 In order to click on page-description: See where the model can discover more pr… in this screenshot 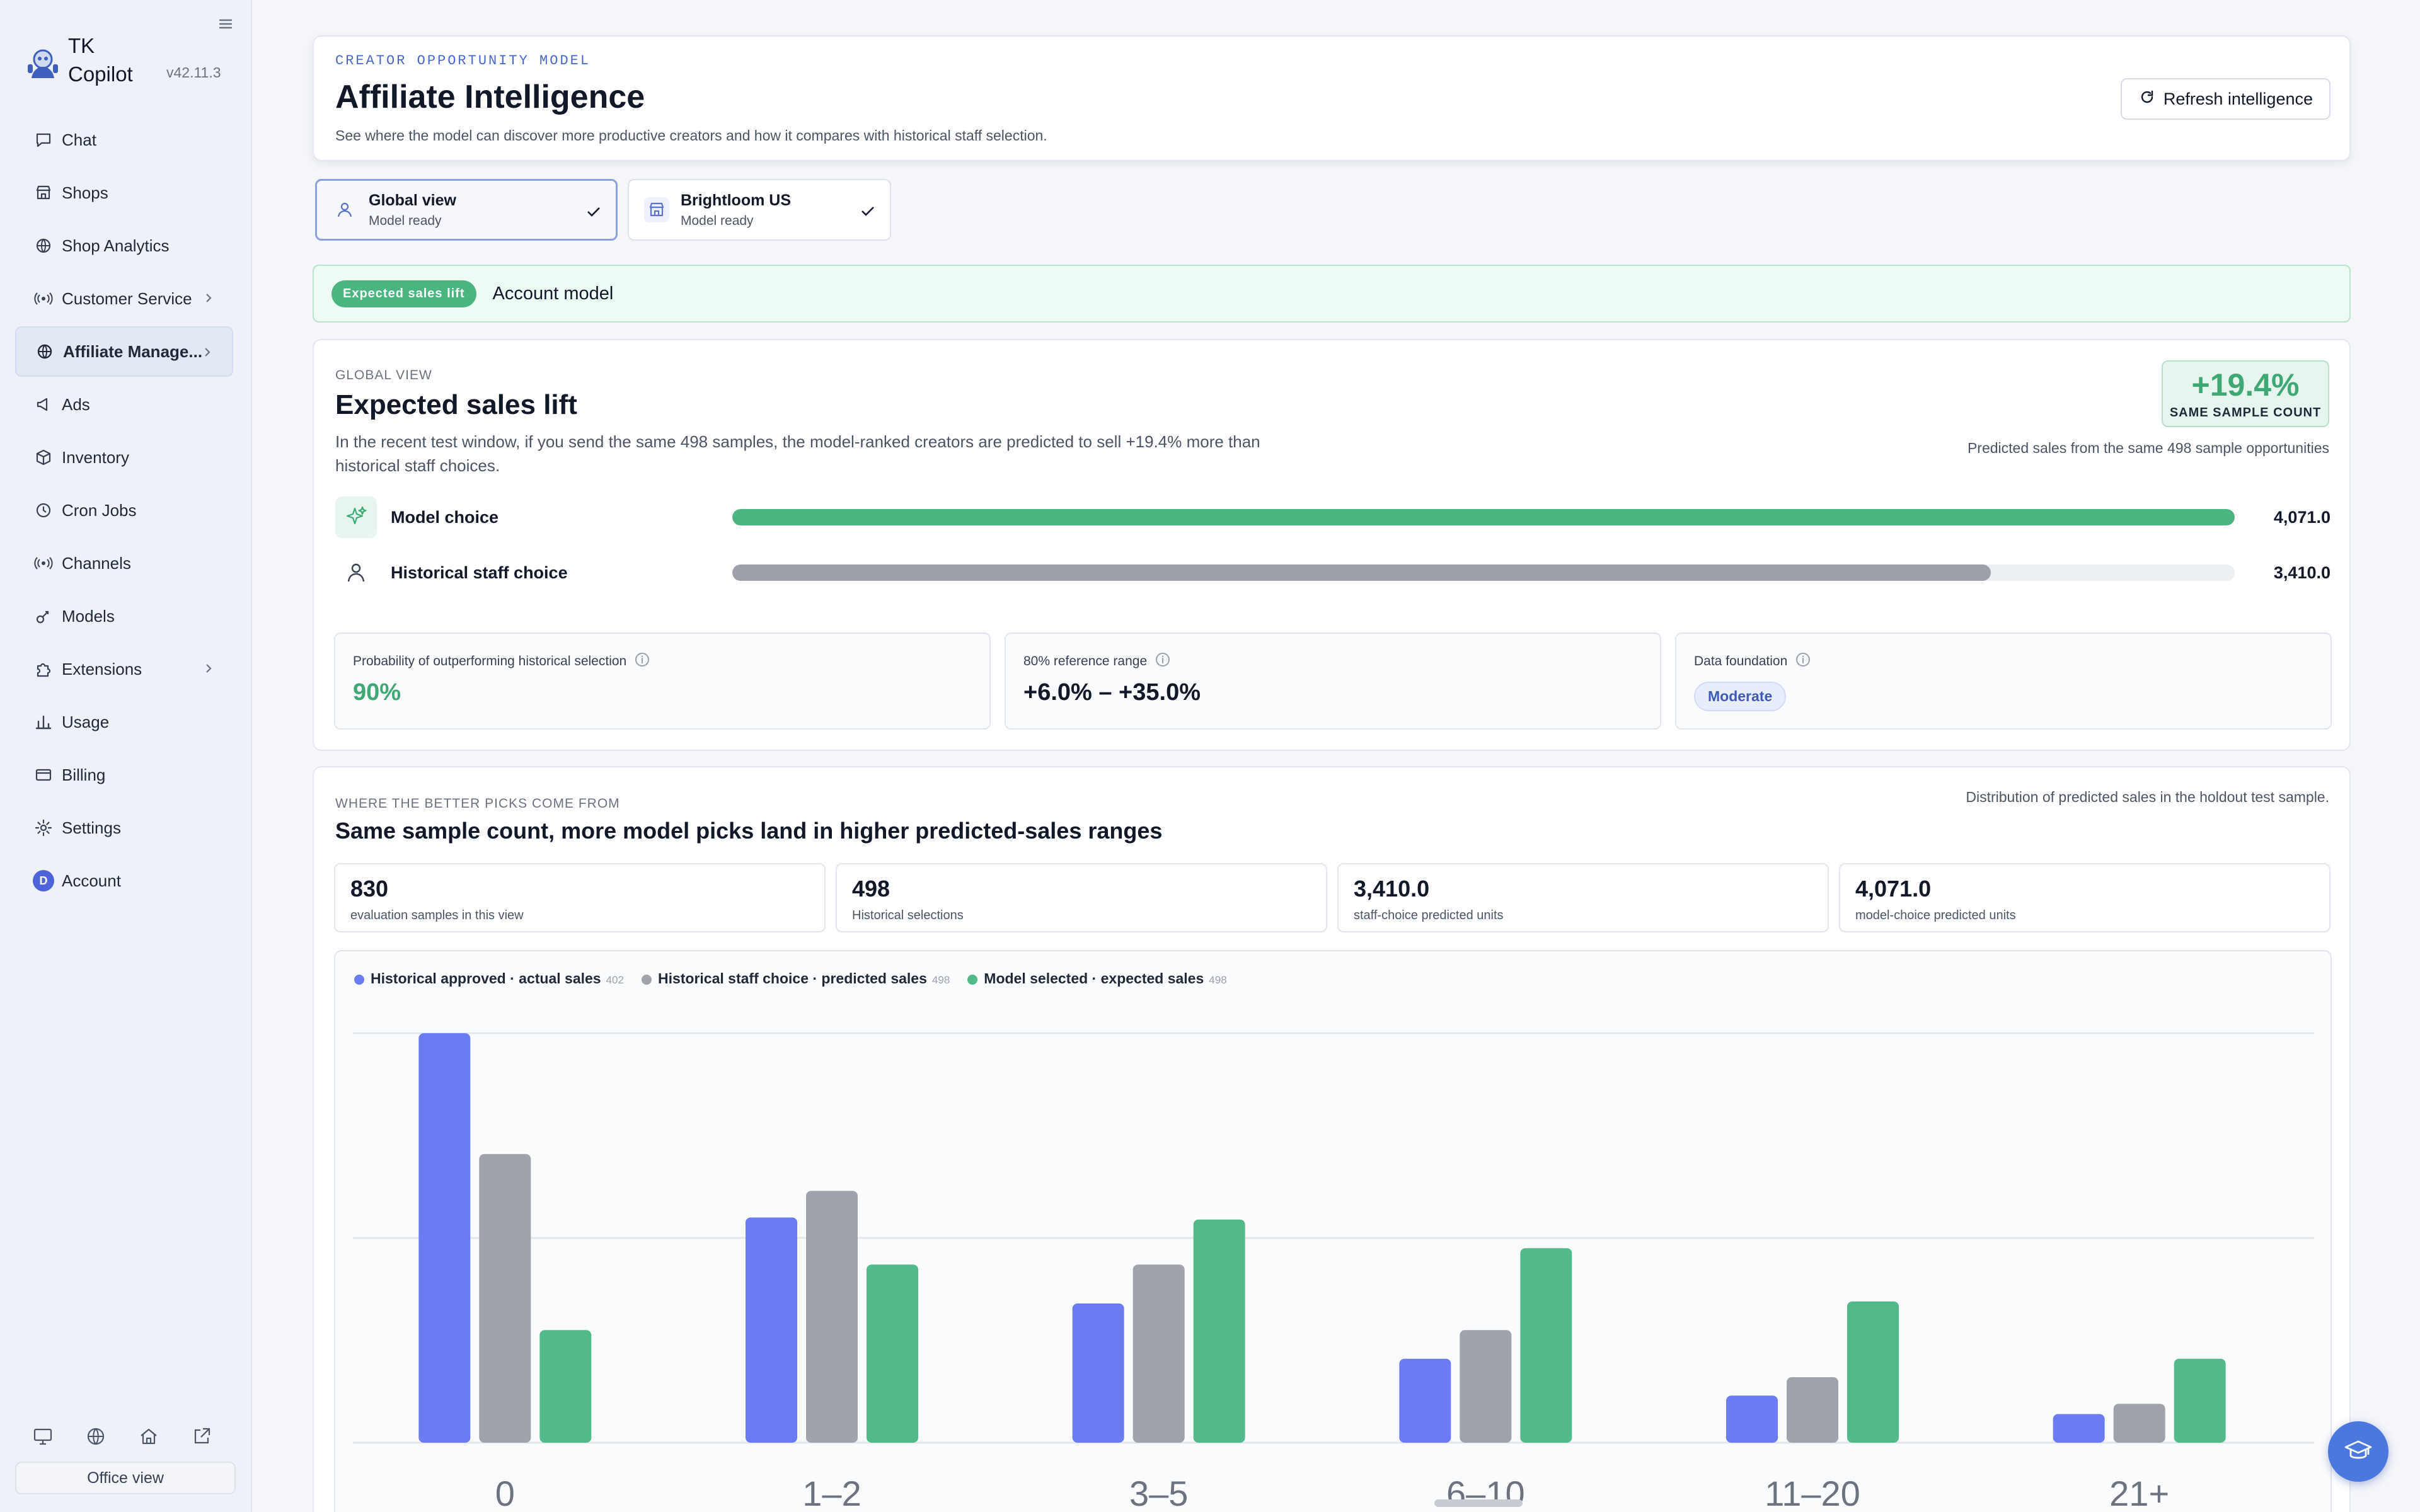, I will do `click(691, 135)`.